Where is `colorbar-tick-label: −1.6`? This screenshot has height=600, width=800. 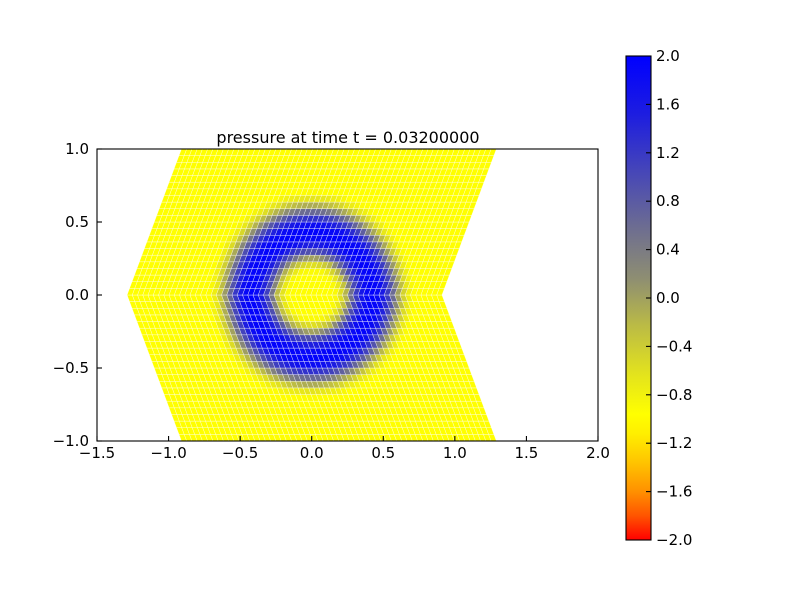
colorbar-tick-label: −1.6 is located at coordinates (674, 492).